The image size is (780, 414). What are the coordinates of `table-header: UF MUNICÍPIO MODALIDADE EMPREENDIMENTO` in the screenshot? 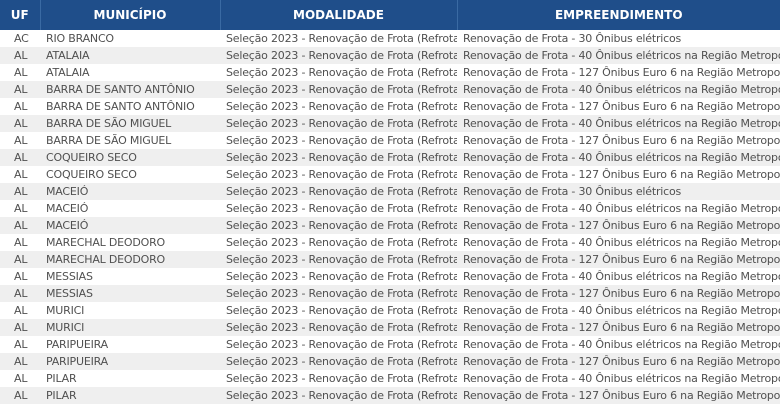 It's located at (390, 15).